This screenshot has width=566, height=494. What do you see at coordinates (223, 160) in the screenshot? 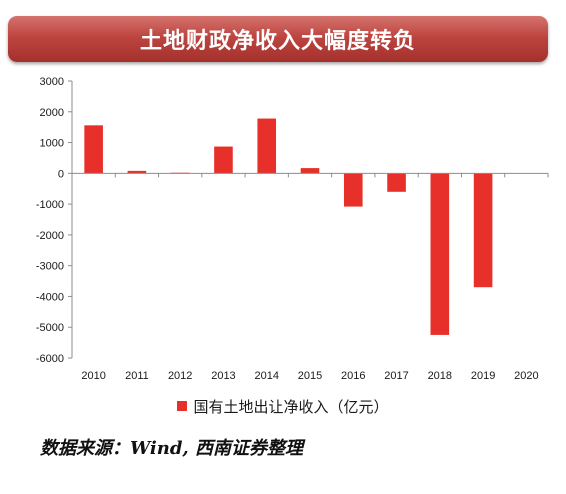
I see `bar-2013` at bounding box center [223, 160].